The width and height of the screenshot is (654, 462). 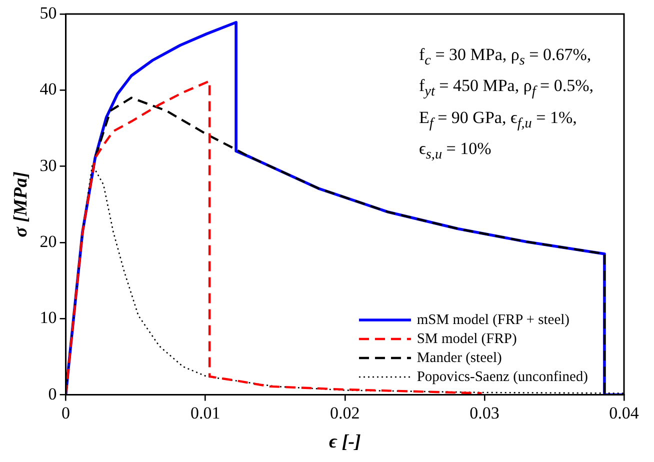 I want to click on y-tick-label: 0, so click(x=52, y=394).